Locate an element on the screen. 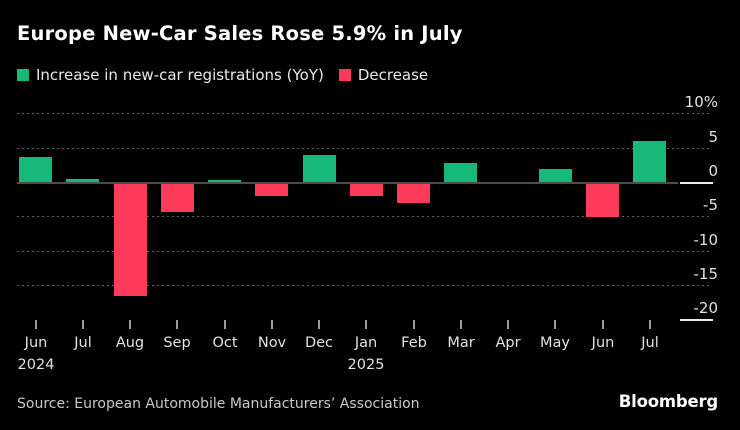 The width and height of the screenshot is (740, 430). legend-item-decrease: Decrease is located at coordinates (383, 75).